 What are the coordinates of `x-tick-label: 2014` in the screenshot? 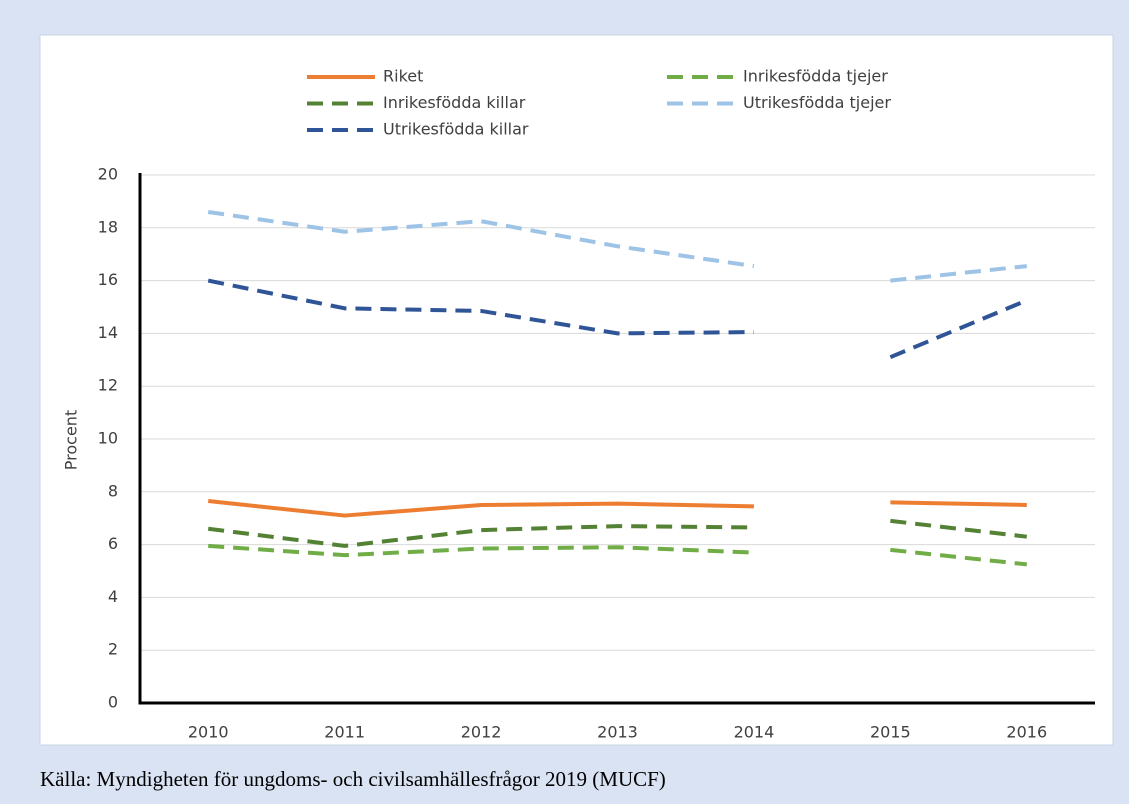 It's located at (754, 732).